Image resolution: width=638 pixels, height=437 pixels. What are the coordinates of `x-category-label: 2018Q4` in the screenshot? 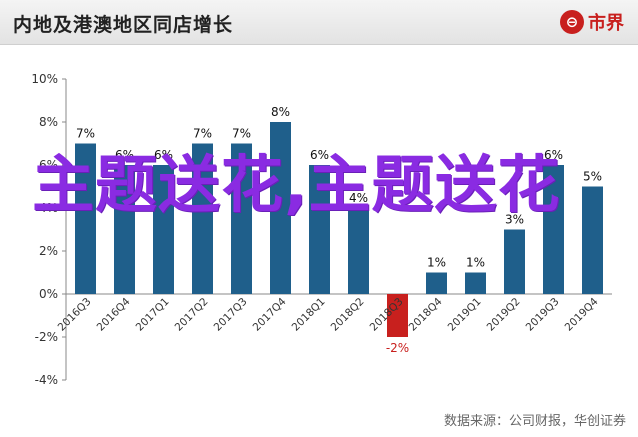 It's located at (426, 314).